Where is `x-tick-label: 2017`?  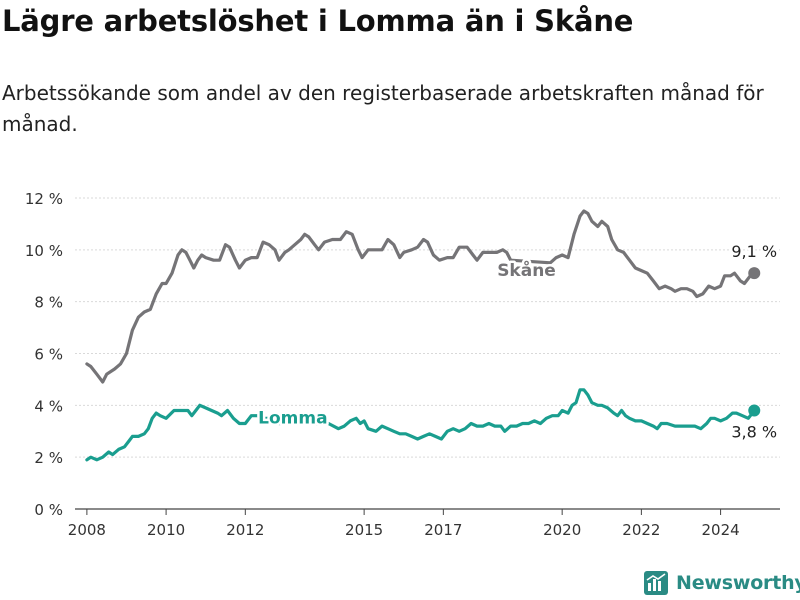 x-tick-label: 2017 is located at coordinates (443, 530).